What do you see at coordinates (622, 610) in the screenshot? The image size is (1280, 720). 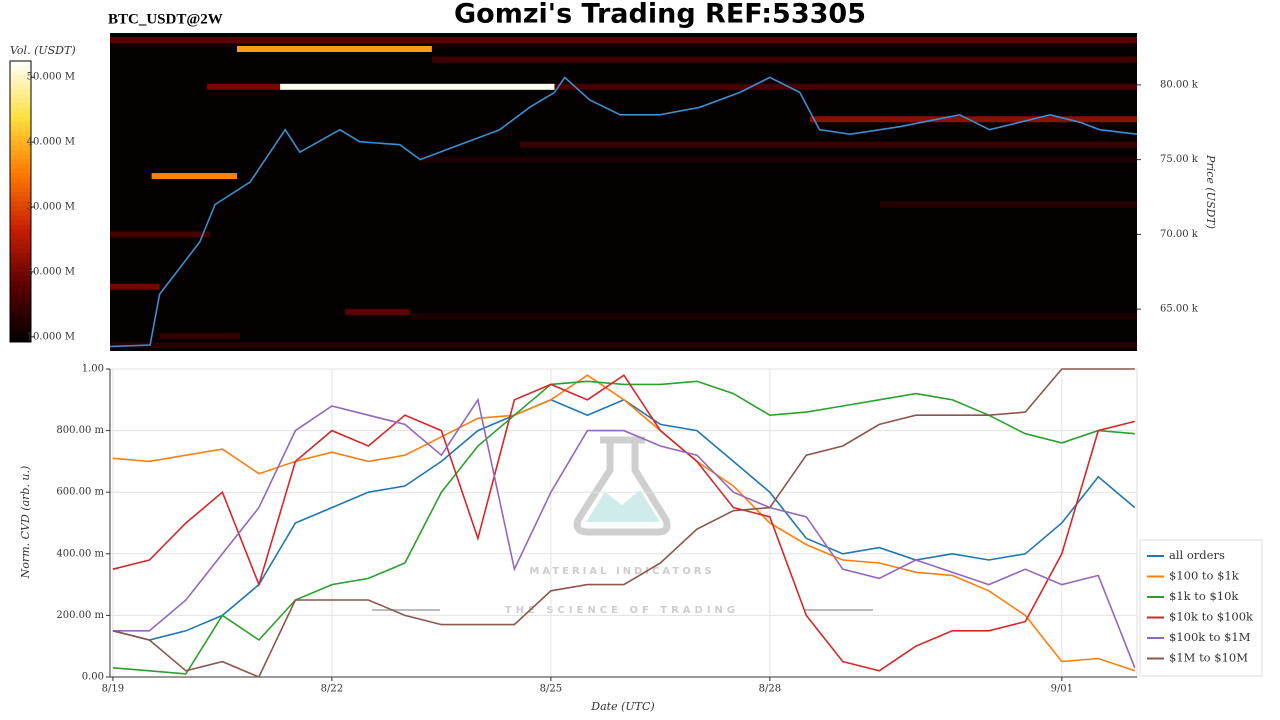 I see `watermark-subtext: THE SCIENCE OF TRADING` at bounding box center [622, 610].